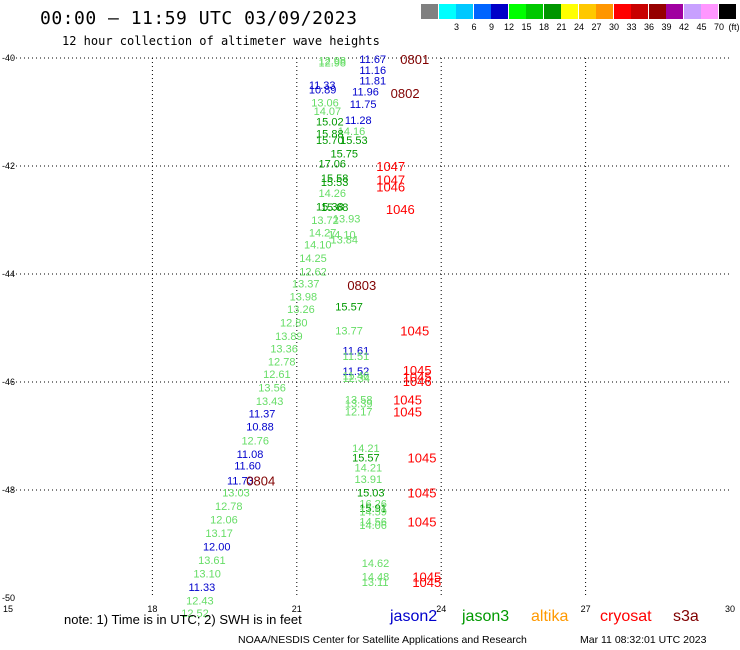 This screenshot has width=740, height=650. I want to click on wave-height-value: 11.81, so click(372, 82).